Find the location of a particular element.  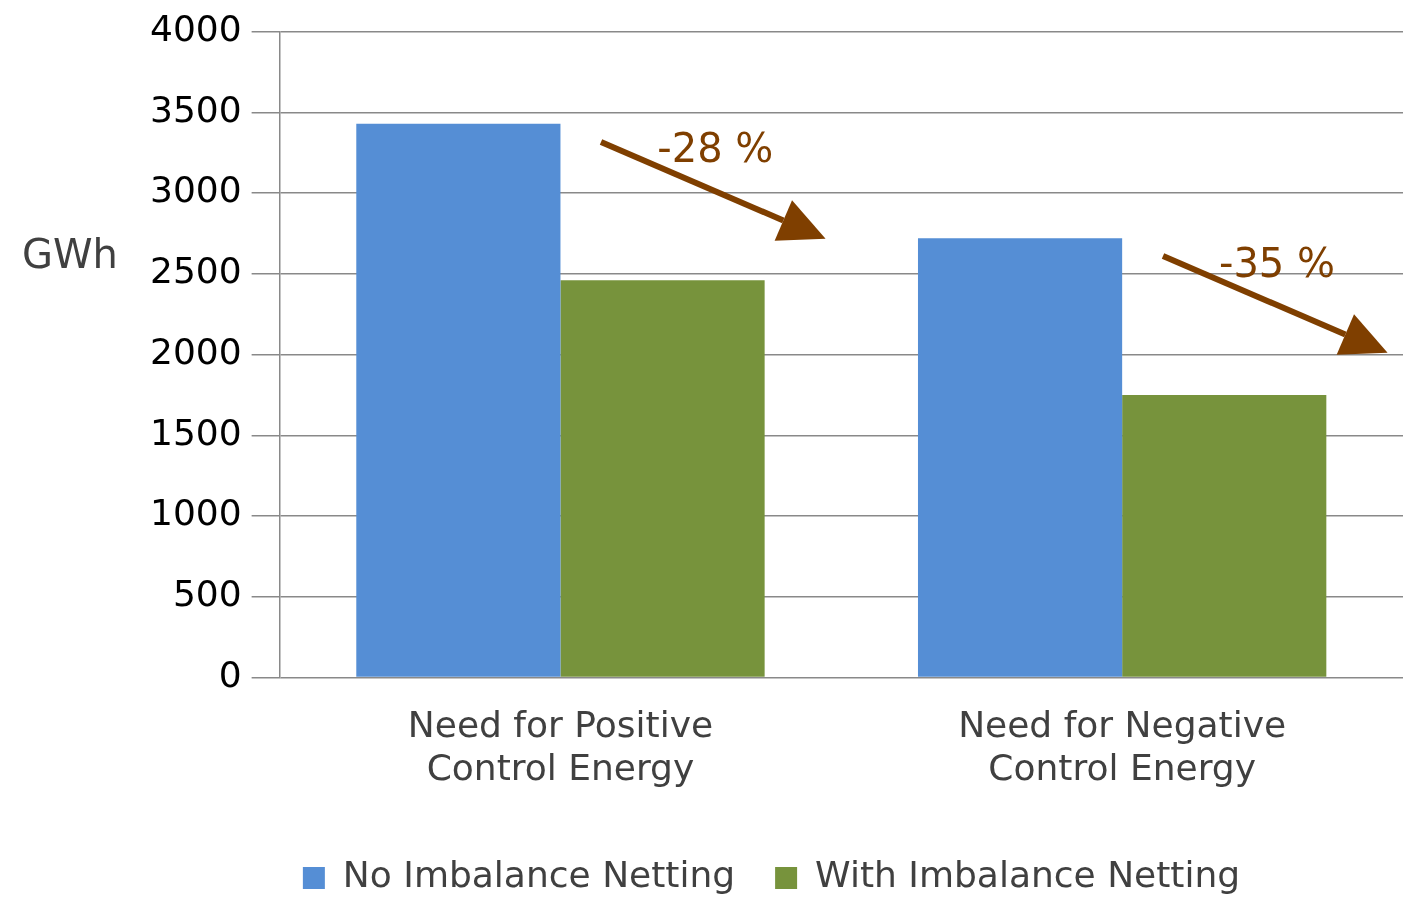

y-tick-label: 2500 is located at coordinates (195, 271).